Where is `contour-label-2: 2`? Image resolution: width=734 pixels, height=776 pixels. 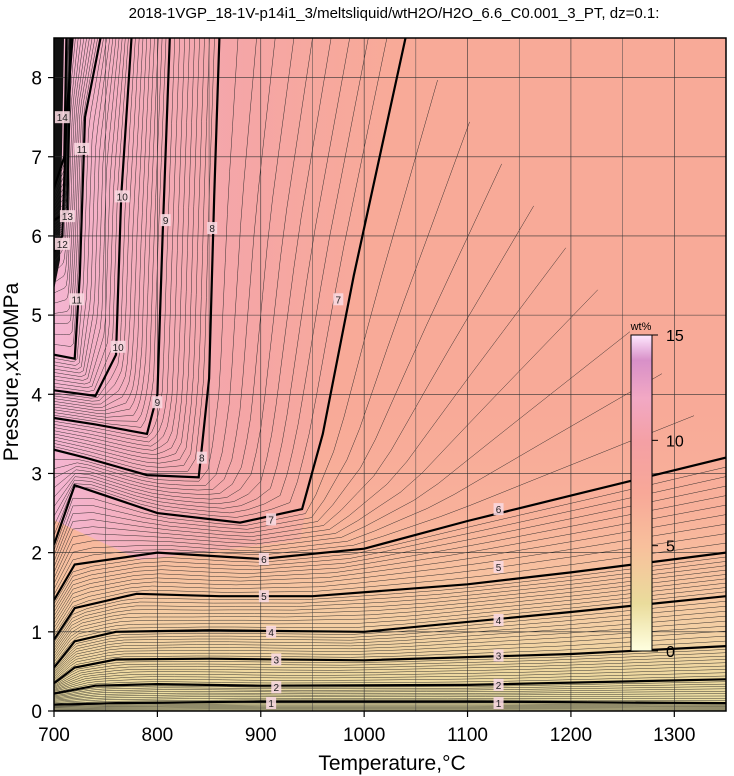
contour-label-2: 2 is located at coordinates (276, 688).